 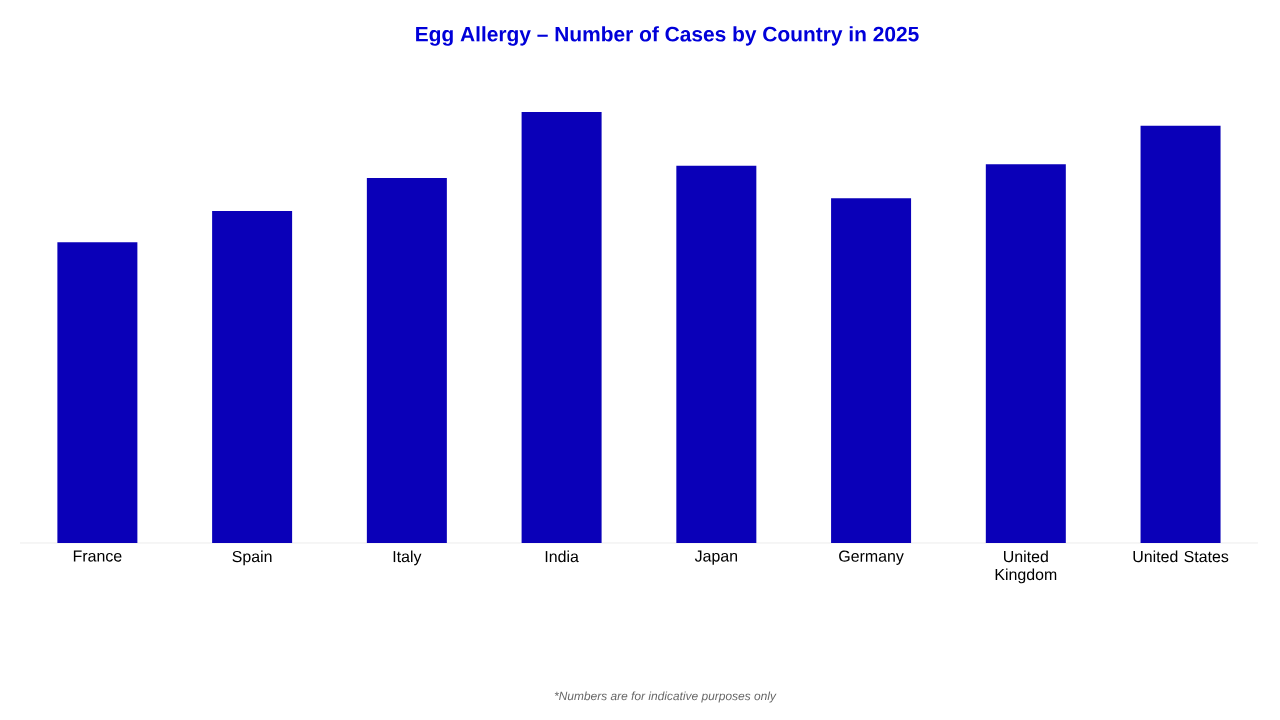 What do you see at coordinates (252, 558) in the screenshot?
I see `x-tick-label: Spain` at bounding box center [252, 558].